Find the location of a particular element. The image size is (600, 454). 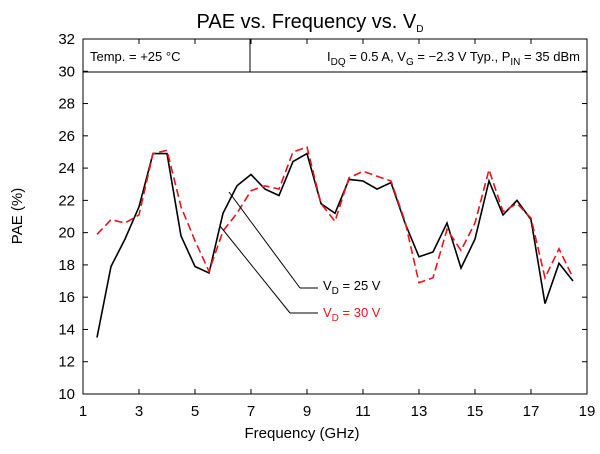

annotation: Temp. = +25 °C is located at coordinates (135, 56).